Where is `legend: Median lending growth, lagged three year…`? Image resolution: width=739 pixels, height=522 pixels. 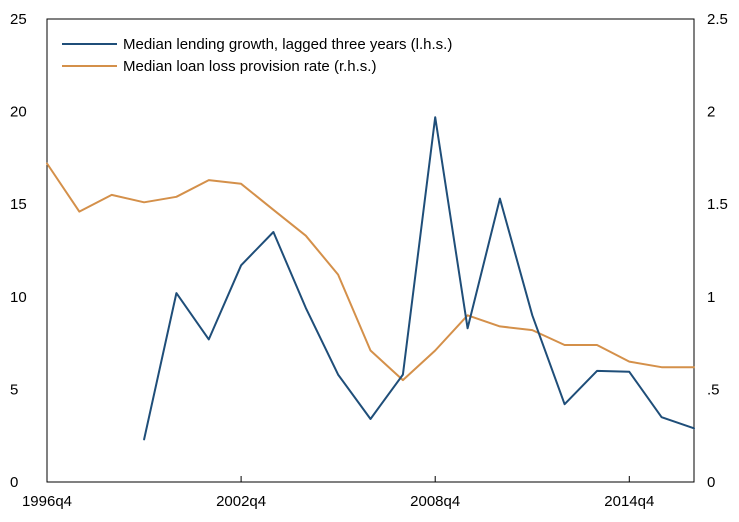 legend: Median lending growth, lagged three year… is located at coordinates (257, 55).